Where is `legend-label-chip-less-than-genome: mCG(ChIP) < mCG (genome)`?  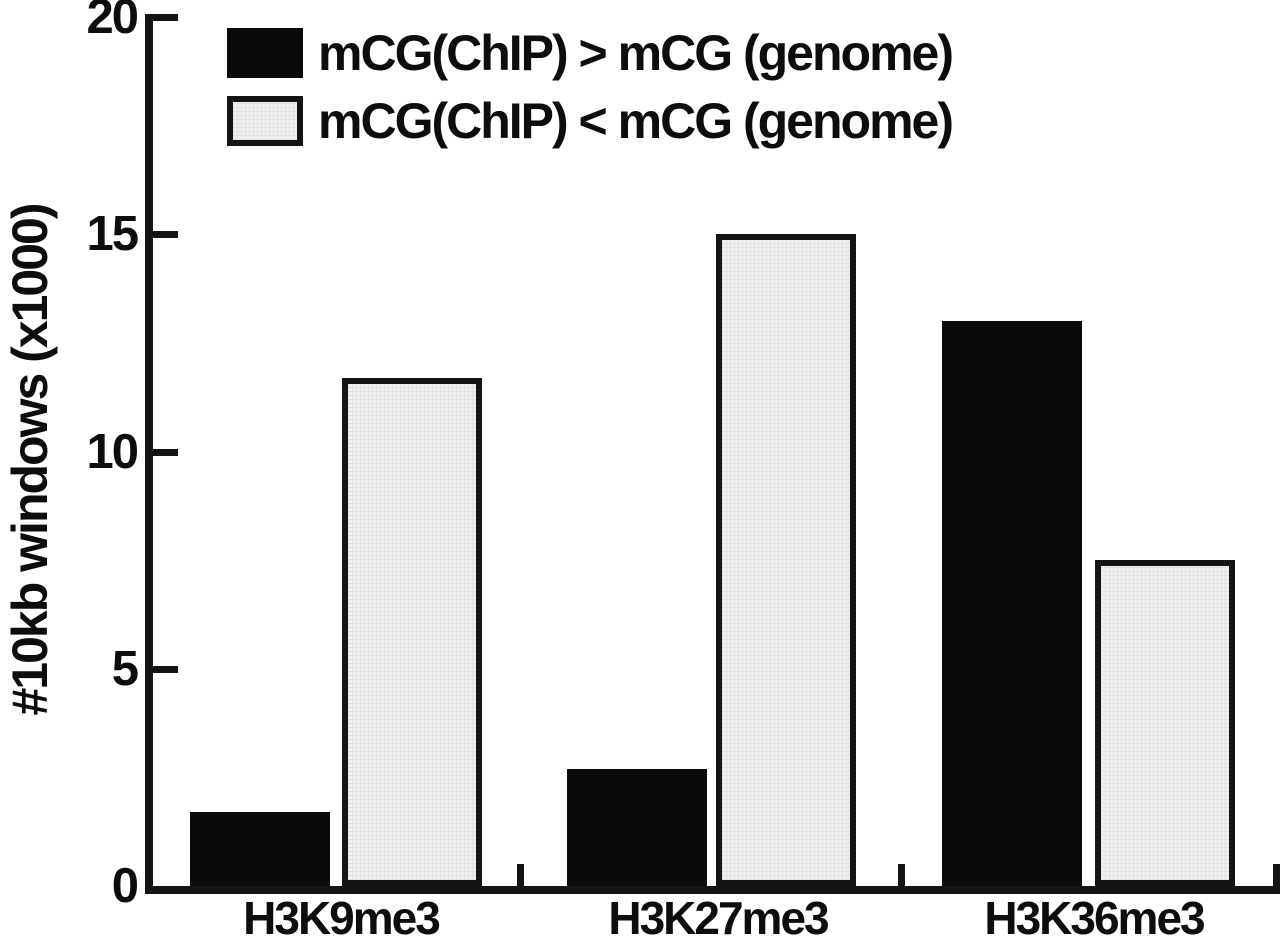
legend-label-chip-less-than-genome: mCG(ChIP) < mCG (genome) is located at coordinates (636, 121).